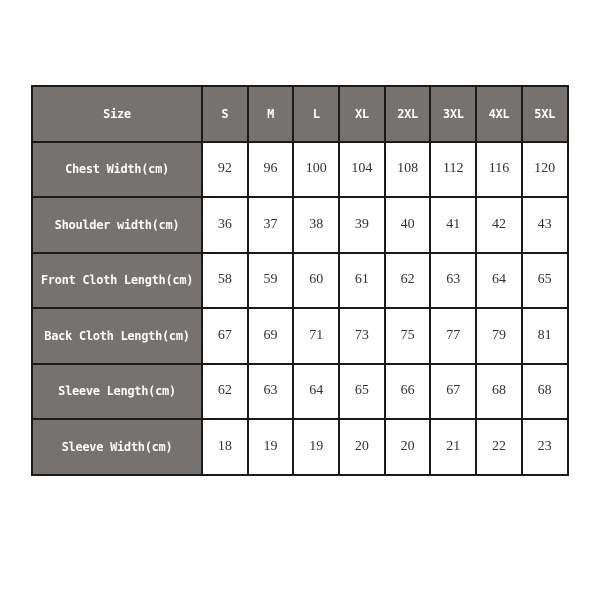 Image resolution: width=600 pixels, height=600 pixels. Describe the element at coordinates (362, 169) in the screenshot. I see `measurement-cell: 104` at that location.